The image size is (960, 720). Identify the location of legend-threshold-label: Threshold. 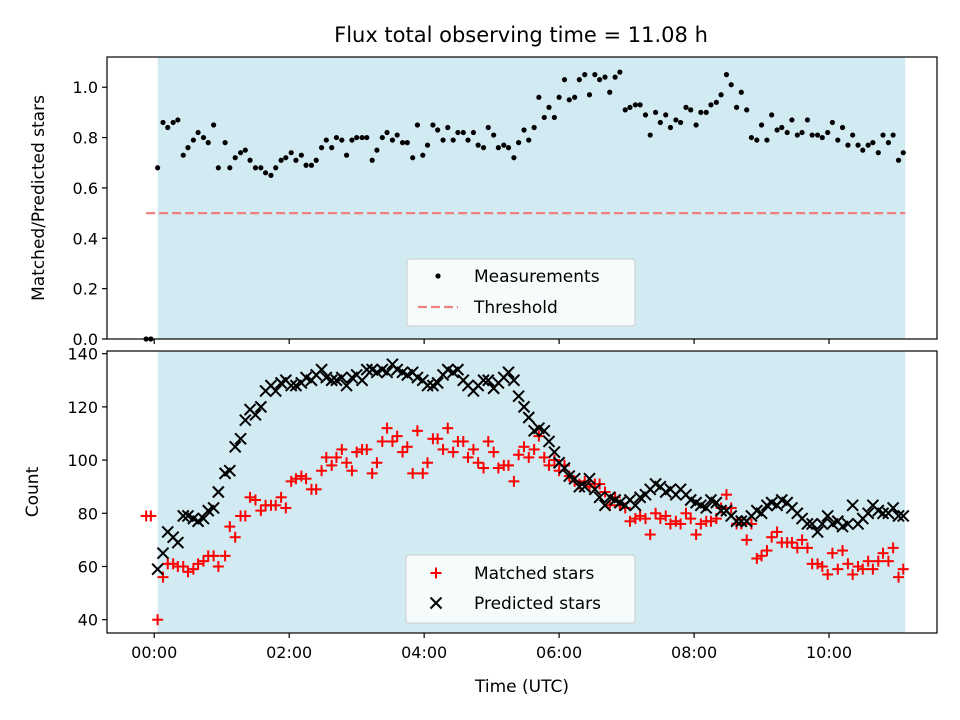
(515, 308).